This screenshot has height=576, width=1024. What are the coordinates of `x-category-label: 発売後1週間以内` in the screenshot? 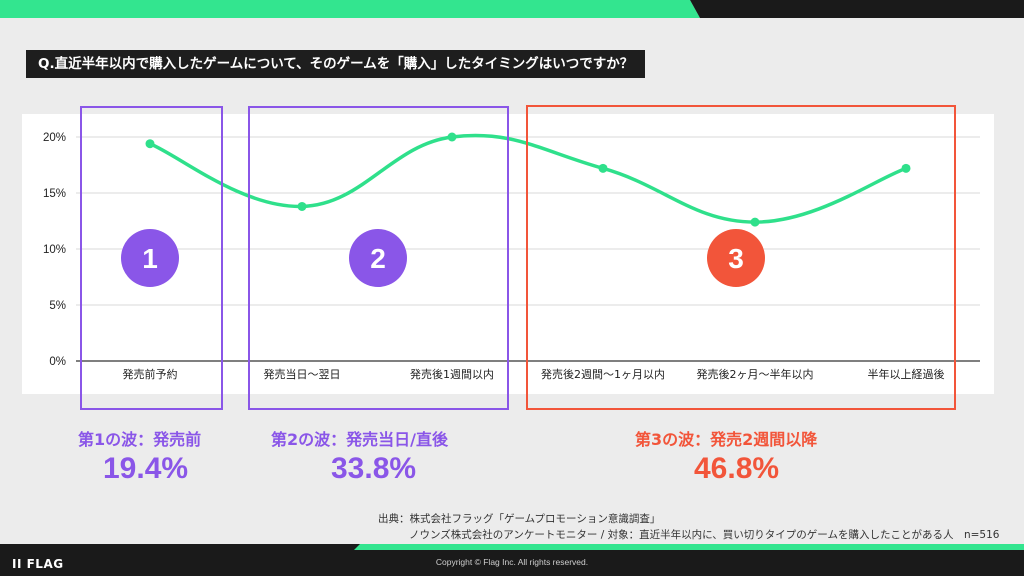 It's located at (452, 374).